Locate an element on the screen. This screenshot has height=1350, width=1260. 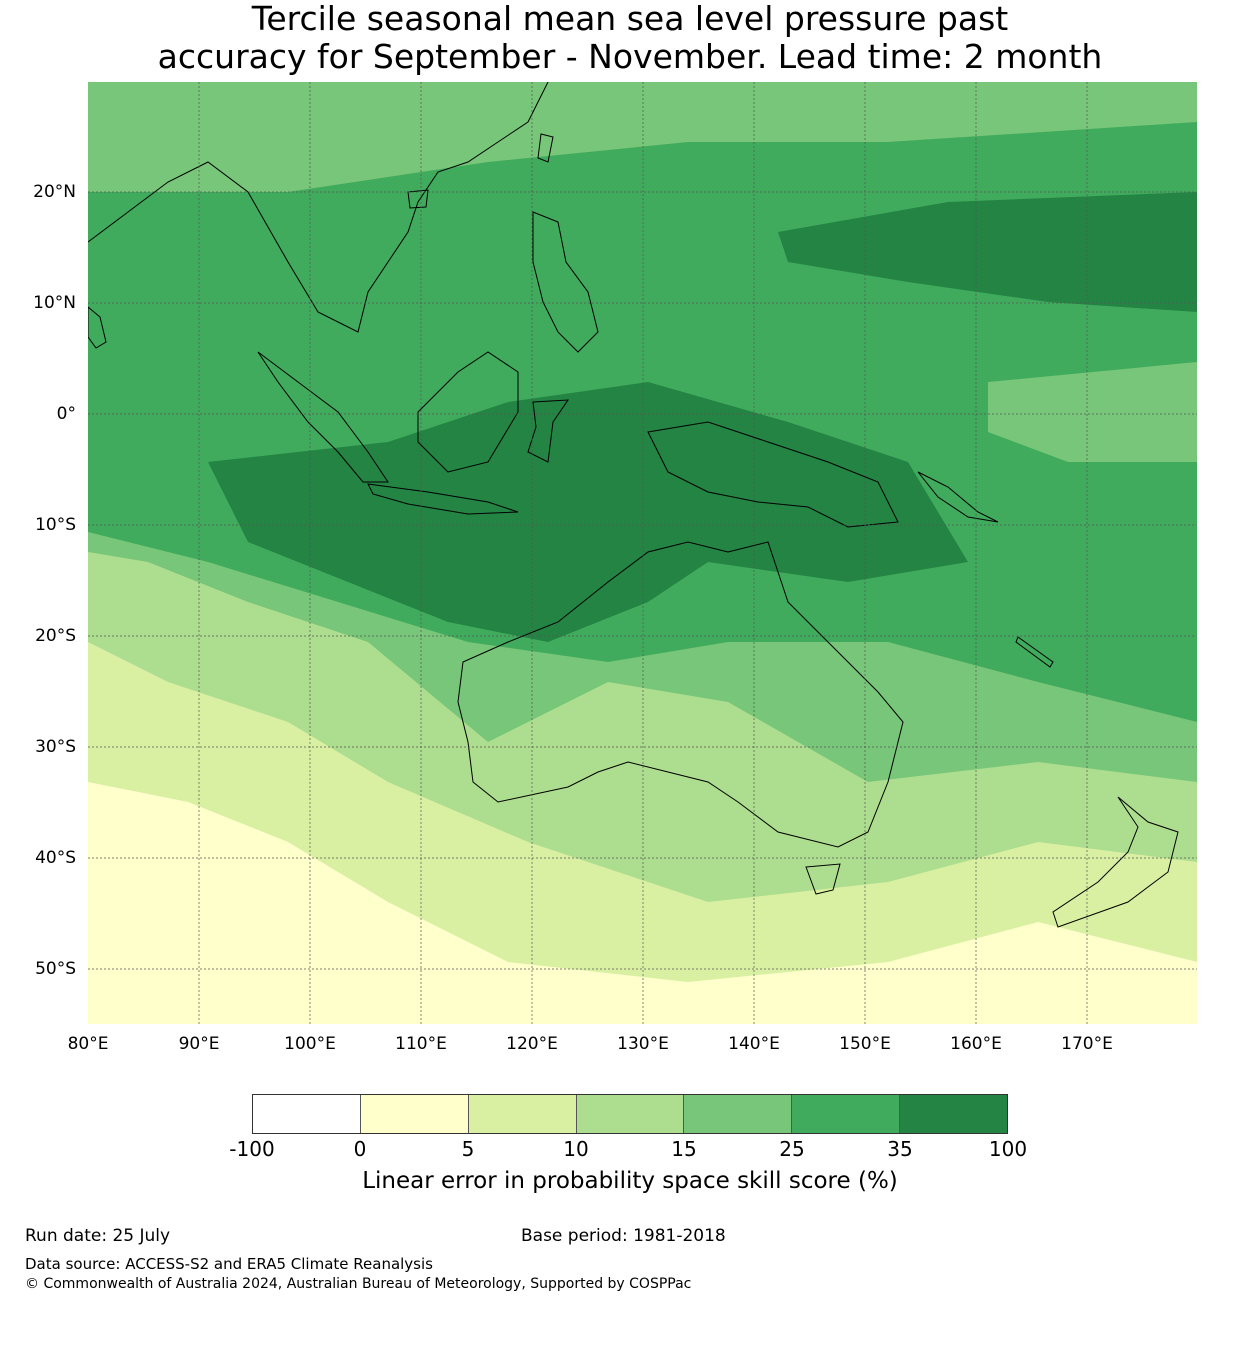
run-date: Run date: 25 July is located at coordinates (98, 1236).